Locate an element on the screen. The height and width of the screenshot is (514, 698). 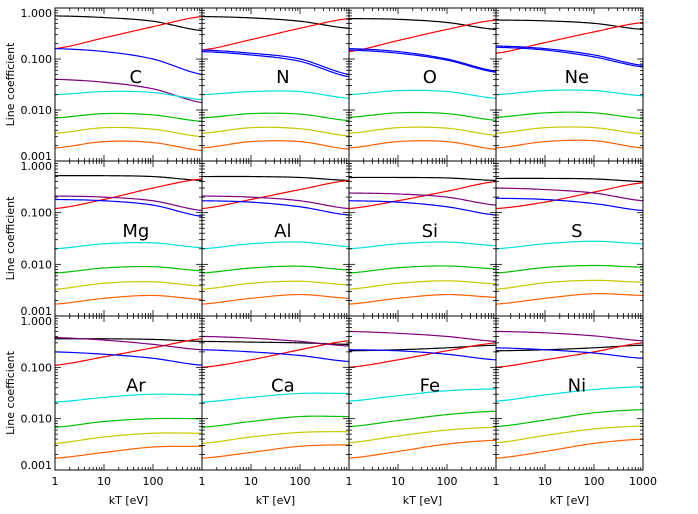
panel-label-fe: Fe is located at coordinates (430, 385).